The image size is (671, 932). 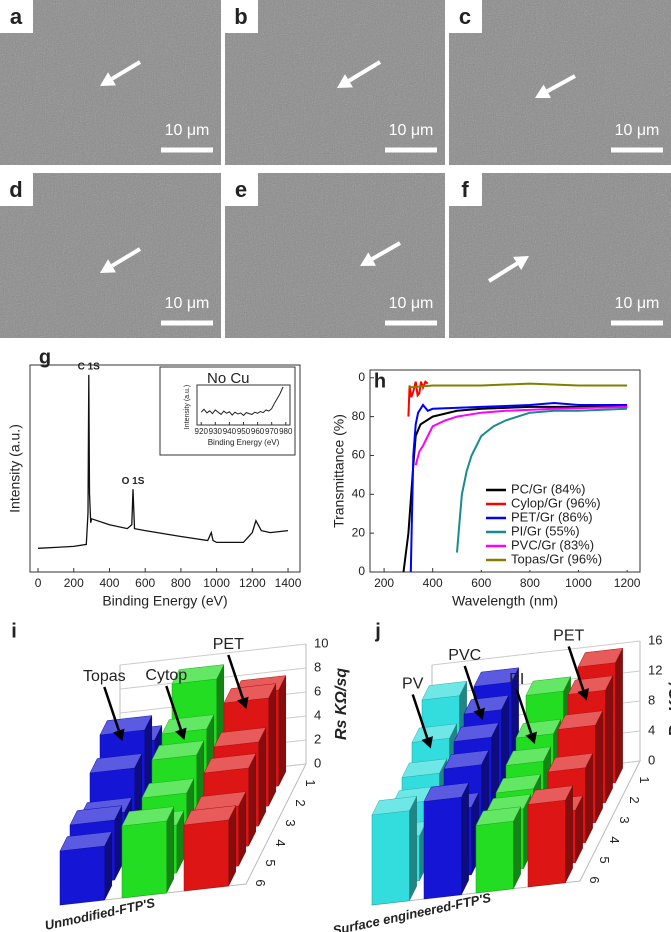 I want to click on panel-label: g, so click(x=45, y=357).